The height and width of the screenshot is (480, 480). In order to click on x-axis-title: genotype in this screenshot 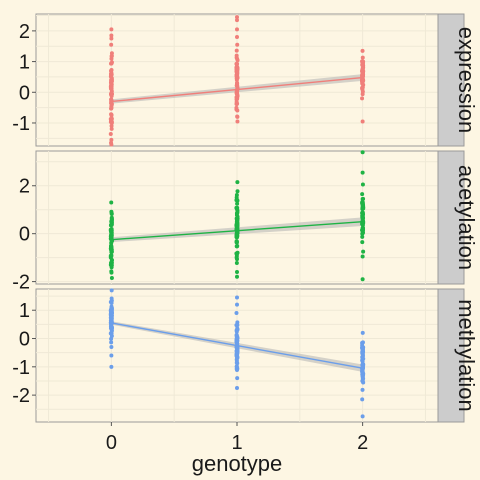, I will do `click(237, 463)`.